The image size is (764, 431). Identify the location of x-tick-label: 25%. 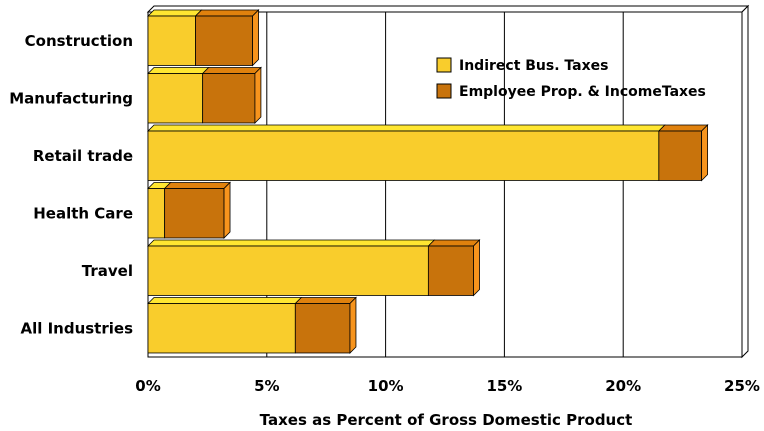
(742, 386).